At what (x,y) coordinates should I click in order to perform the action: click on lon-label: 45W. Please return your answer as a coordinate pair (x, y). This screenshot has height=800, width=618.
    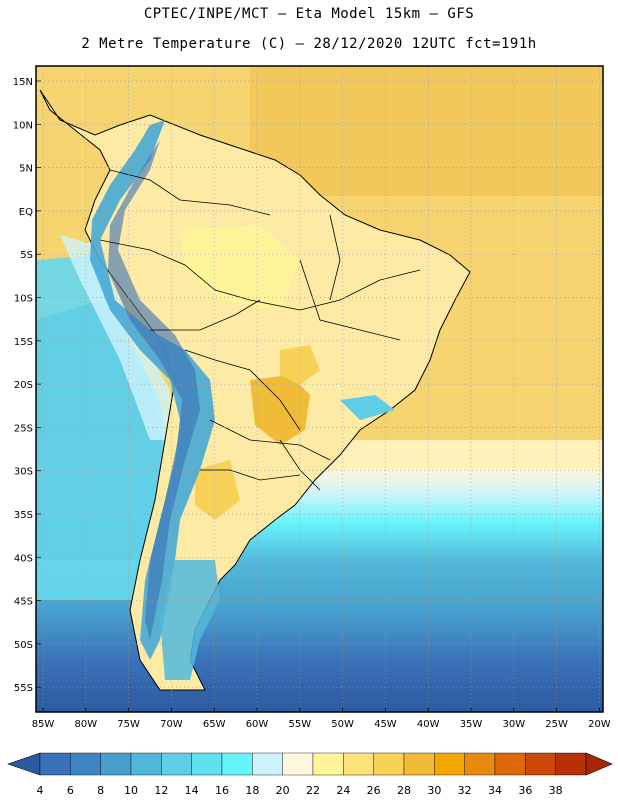
    Looking at the image, I should click on (385, 724).